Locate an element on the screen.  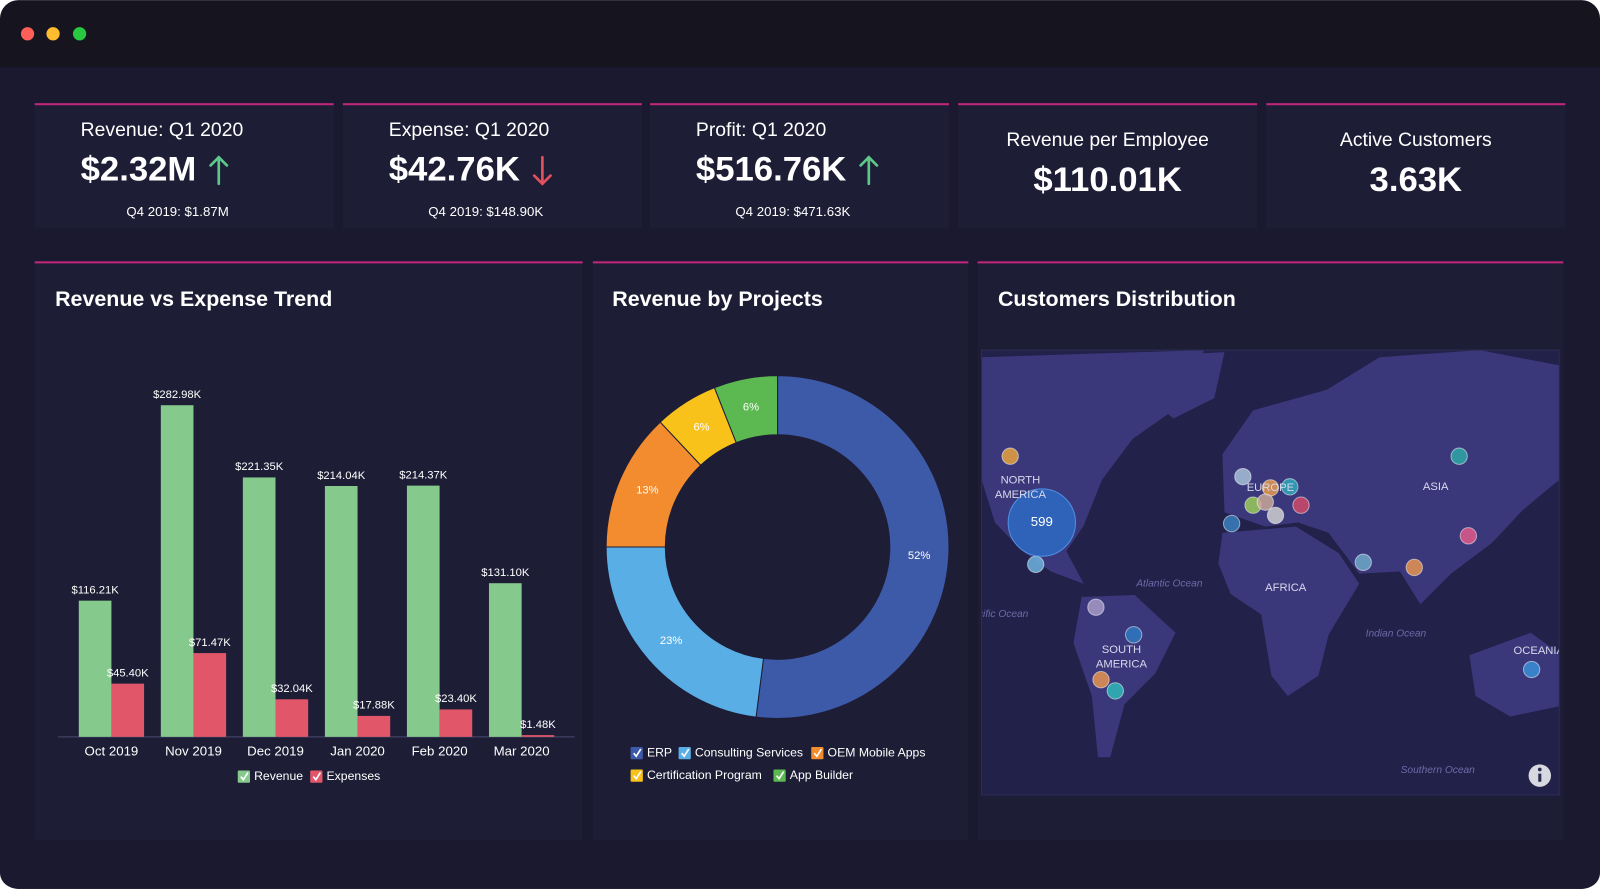
kpi-comparison: Q4 2019: $471.63K is located at coordinates (792, 211).